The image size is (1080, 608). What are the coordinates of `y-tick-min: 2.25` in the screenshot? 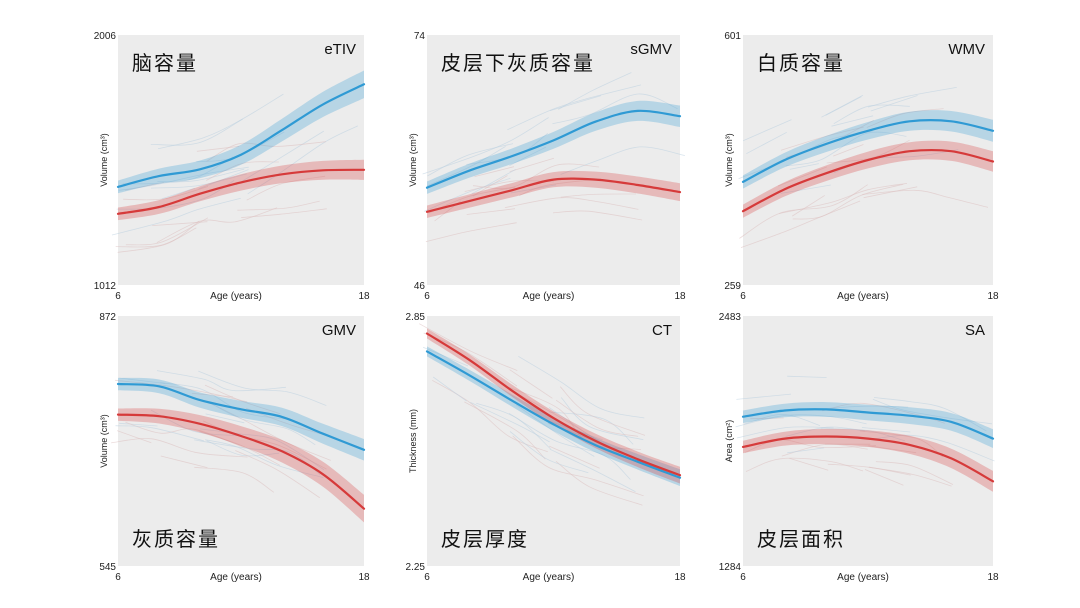 It's located at (416, 567).